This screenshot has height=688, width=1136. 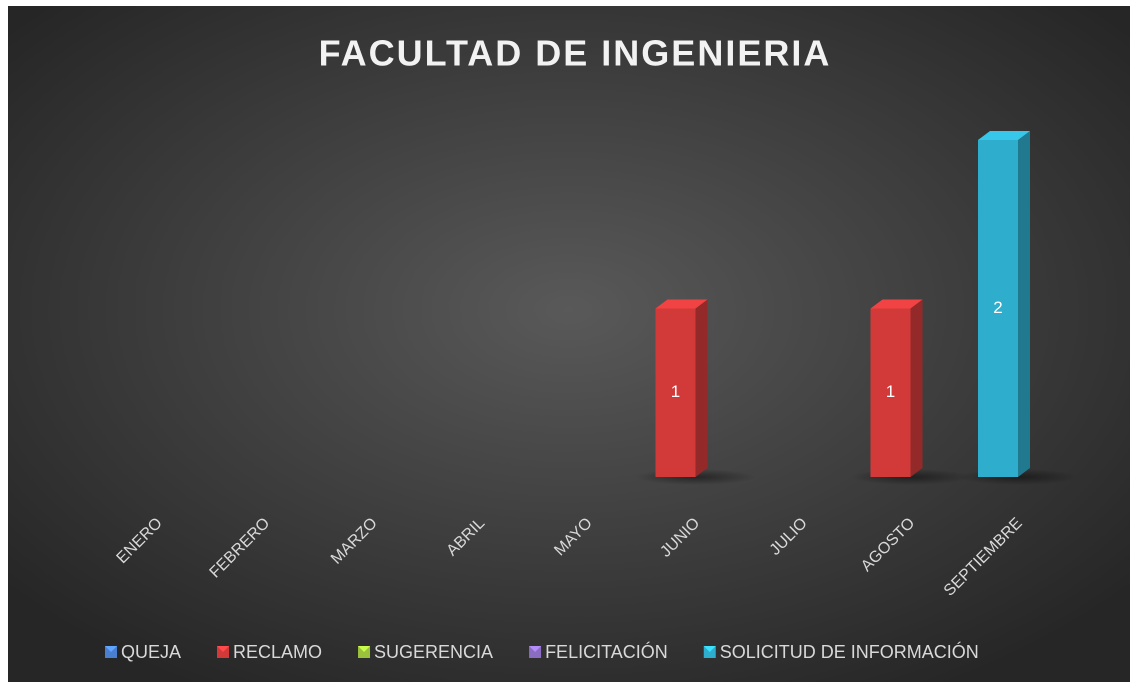 What do you see at coordinates (606, 651) in the screenshot?
I see `legend-label: FELICITACIÓN` at bounding box center [606, 651].